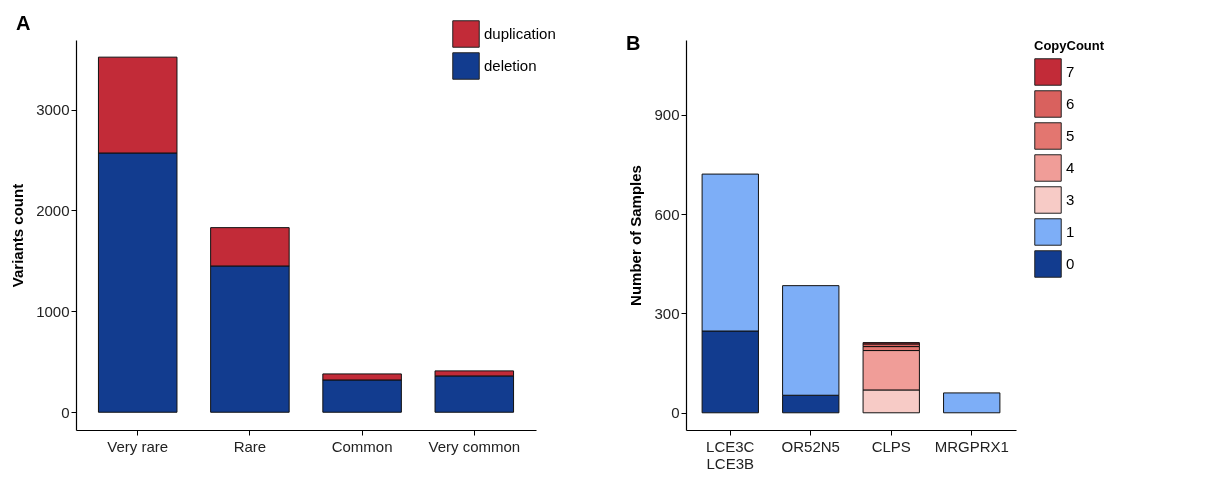  I want to click on y-tick-label: 600, so click(667, 214).